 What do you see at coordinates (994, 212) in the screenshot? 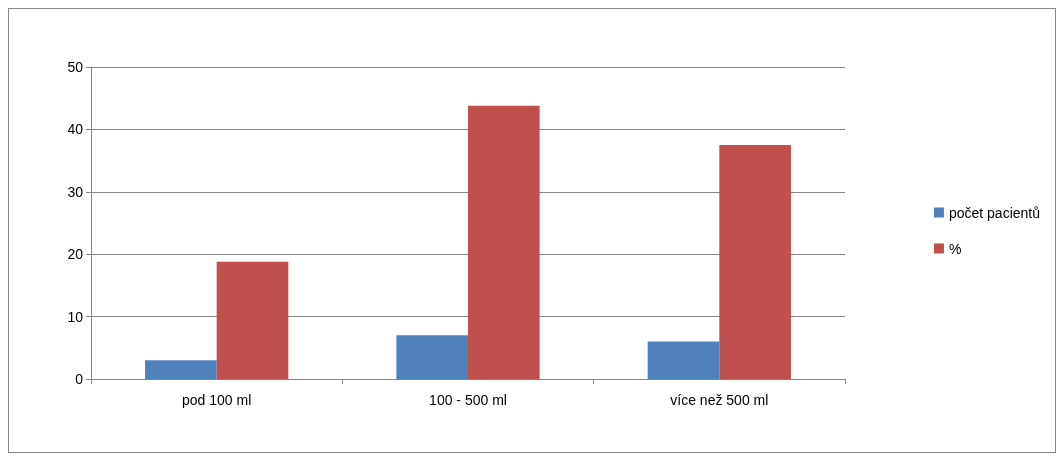
I see `legend-label: počet pacientů` at bounding box center [994, 212].